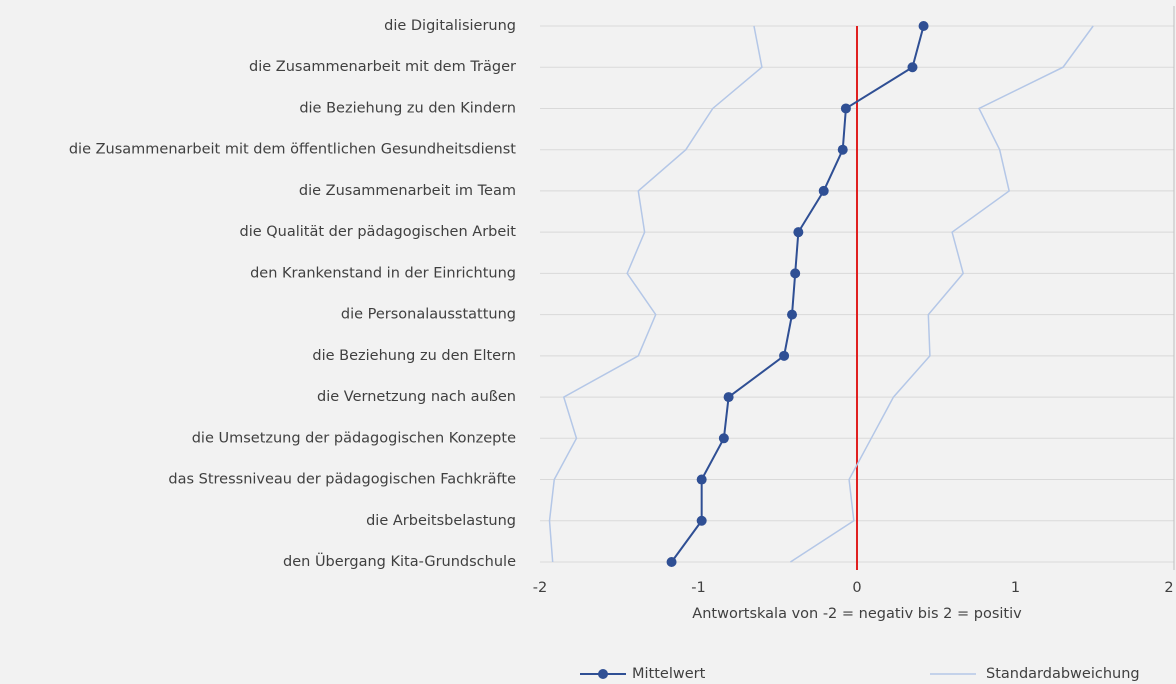  Describe the element at coordinates (416, 397) in the screenshot. I see `y-tick-label: die Vernetzung nach außen` at that location.